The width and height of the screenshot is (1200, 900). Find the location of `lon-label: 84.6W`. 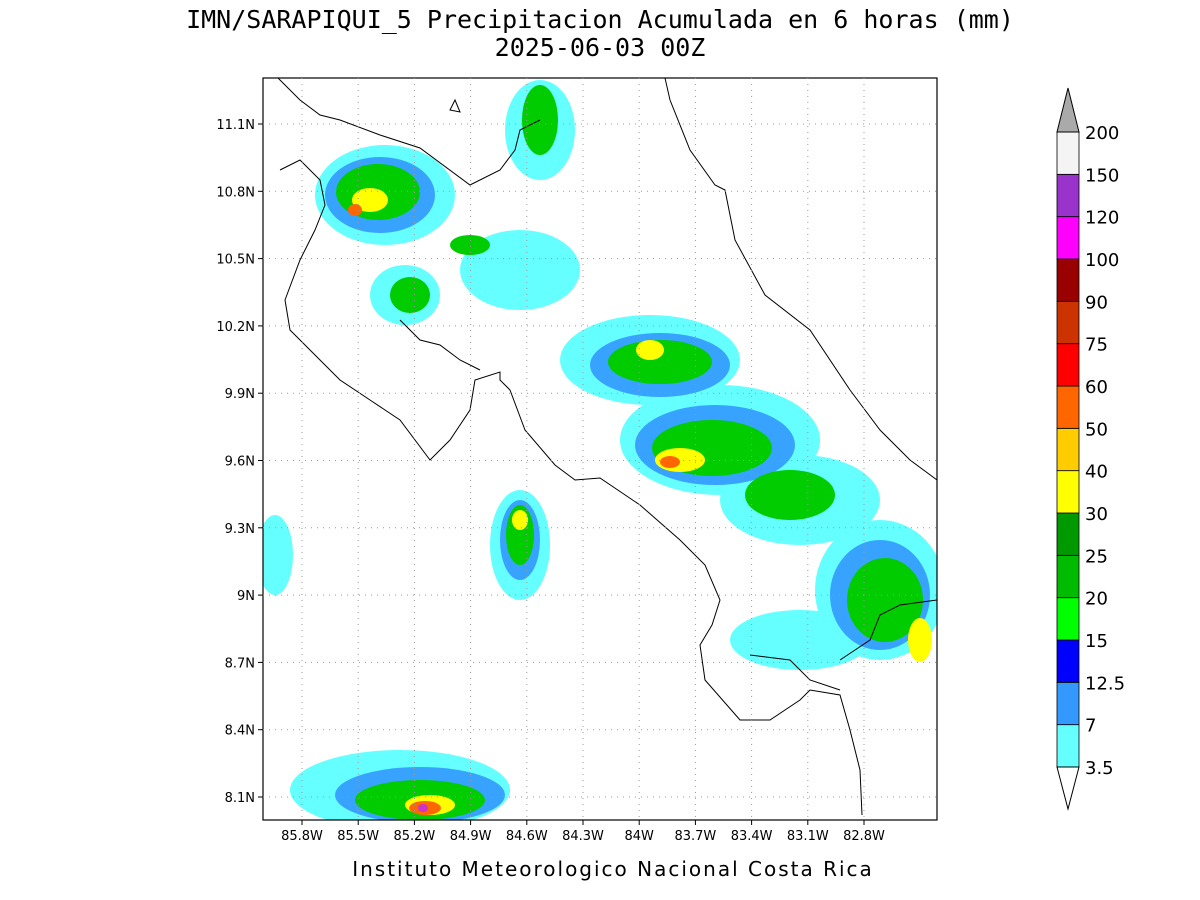

lon-label: 84.6W is located at coordinates (527, 836).